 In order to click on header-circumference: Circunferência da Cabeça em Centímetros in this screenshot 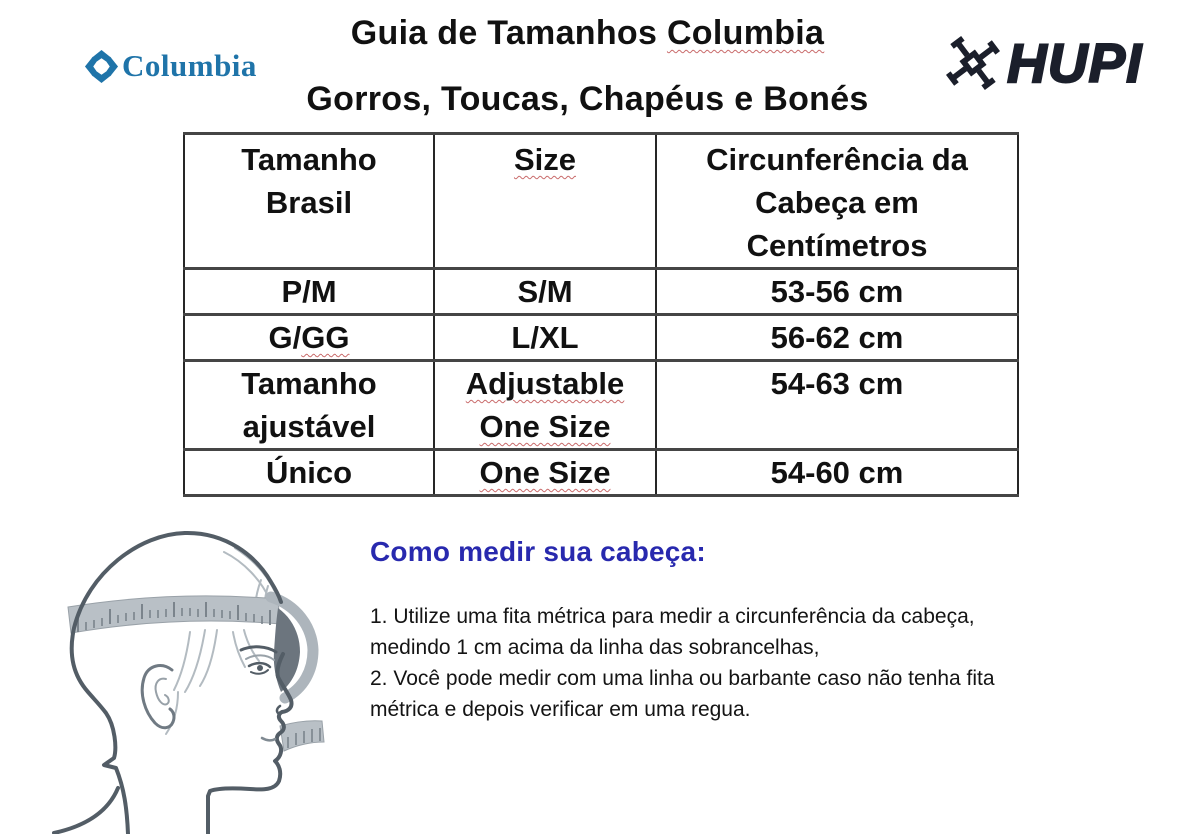, I will do `click(837, 201)`.